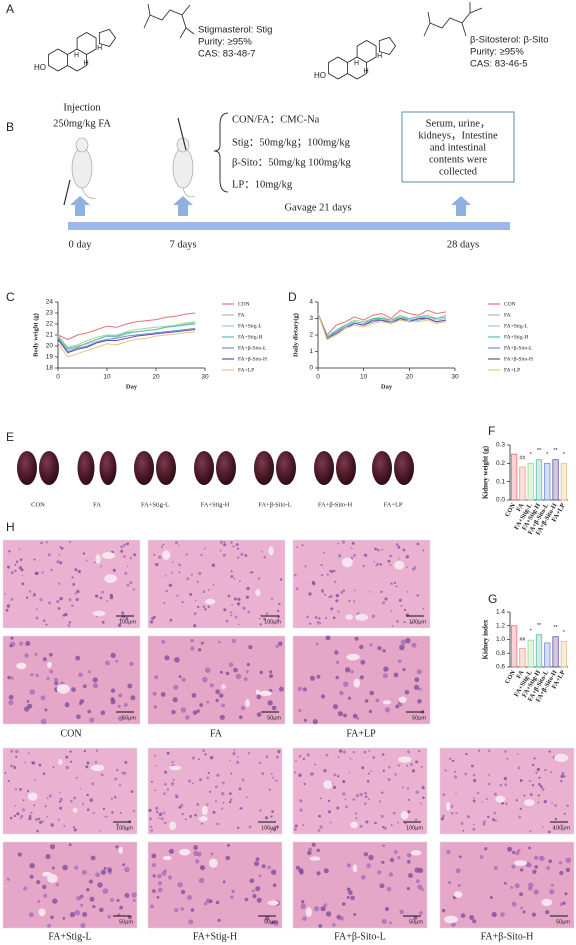 The width and height of the screenshot is (576, 945). I want to click on y-tick-label: 24, so click(50, 302).